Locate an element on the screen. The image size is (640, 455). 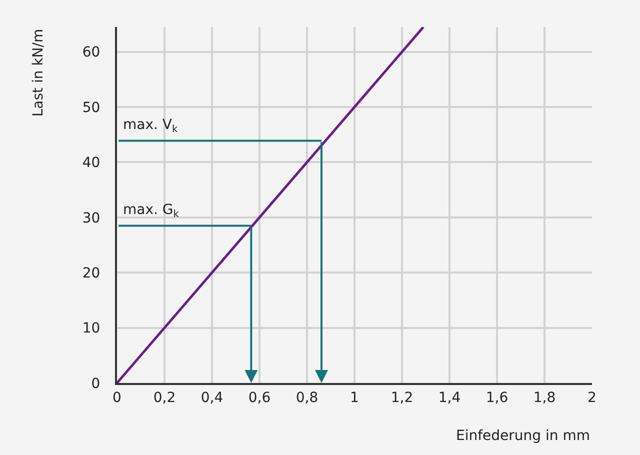
x-tick-label: 1,2 is located at coordinates (402, 398).